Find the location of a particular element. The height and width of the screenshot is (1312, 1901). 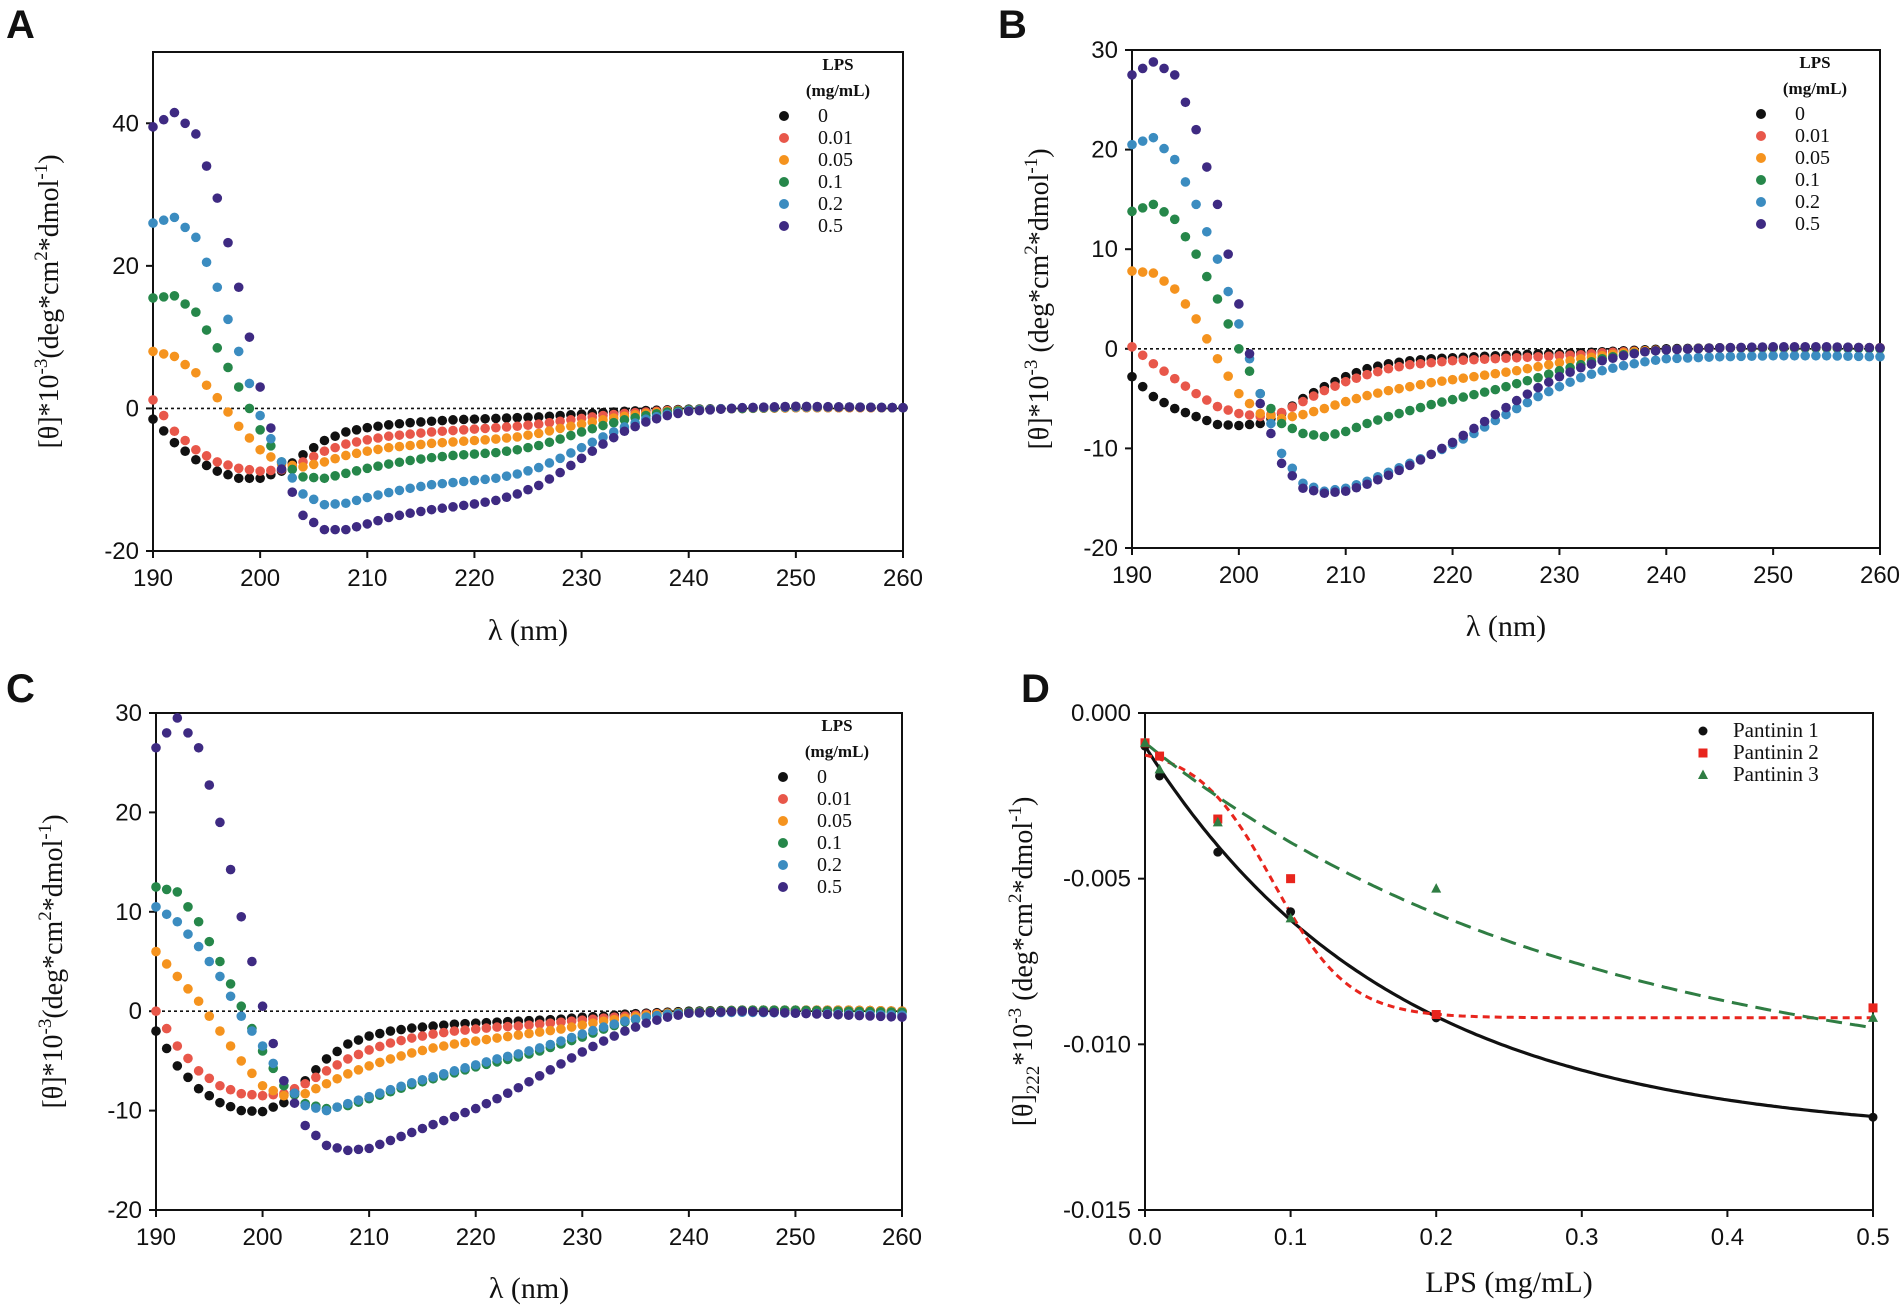

legend-label: 0.05 is located at coordinates (1812, 158).